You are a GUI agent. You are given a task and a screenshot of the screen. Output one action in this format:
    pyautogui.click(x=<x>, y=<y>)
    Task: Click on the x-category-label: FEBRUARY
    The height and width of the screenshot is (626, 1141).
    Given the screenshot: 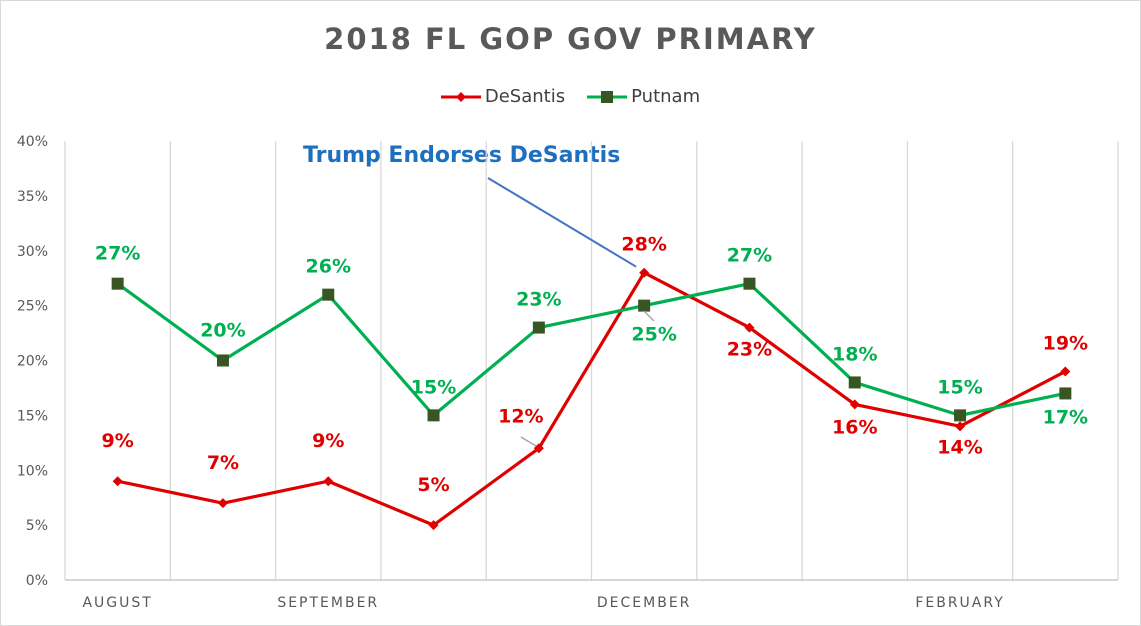 What is the action you would take?
    pyautogui.click(x=959, y=603)
    